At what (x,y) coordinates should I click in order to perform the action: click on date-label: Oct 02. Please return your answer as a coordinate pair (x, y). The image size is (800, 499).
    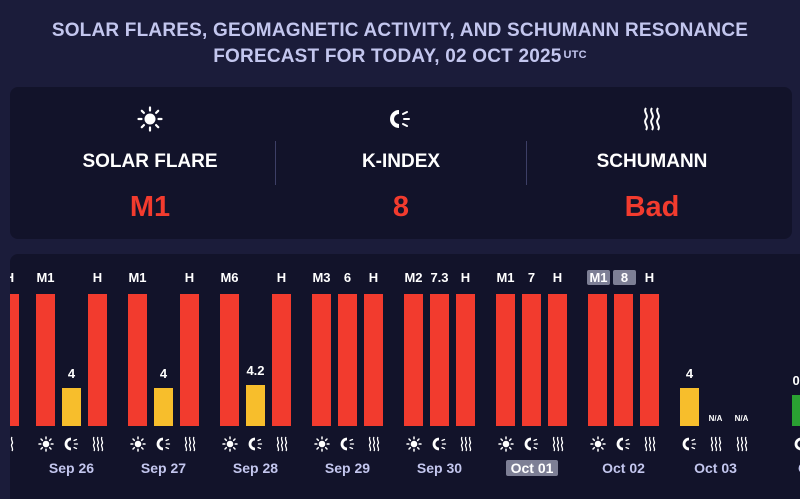
    Looking at the image, I should click on (623, 468).